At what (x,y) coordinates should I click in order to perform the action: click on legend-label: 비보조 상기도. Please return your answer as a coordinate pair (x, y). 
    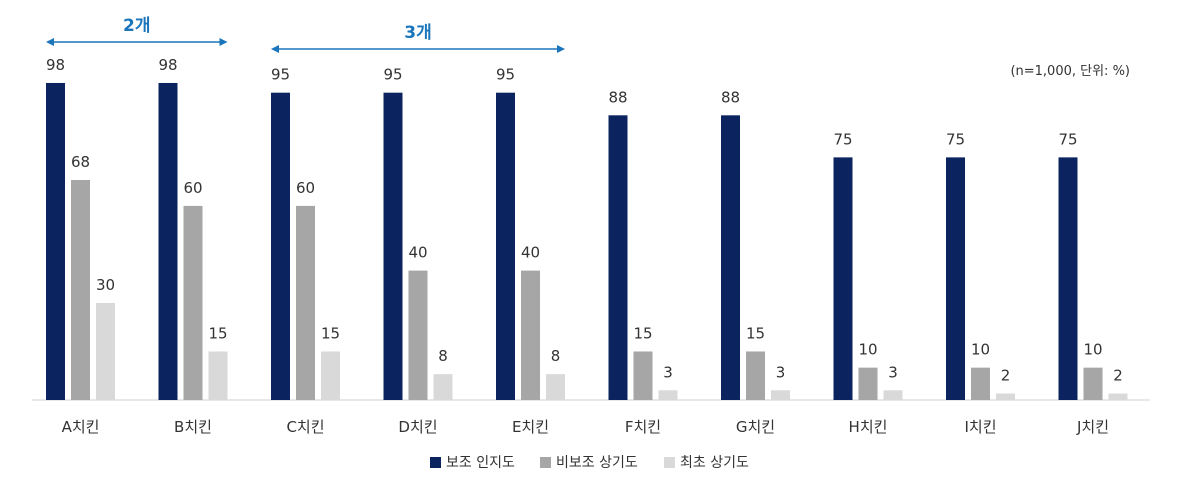
    Looking at the image, I should click on (597, 463).